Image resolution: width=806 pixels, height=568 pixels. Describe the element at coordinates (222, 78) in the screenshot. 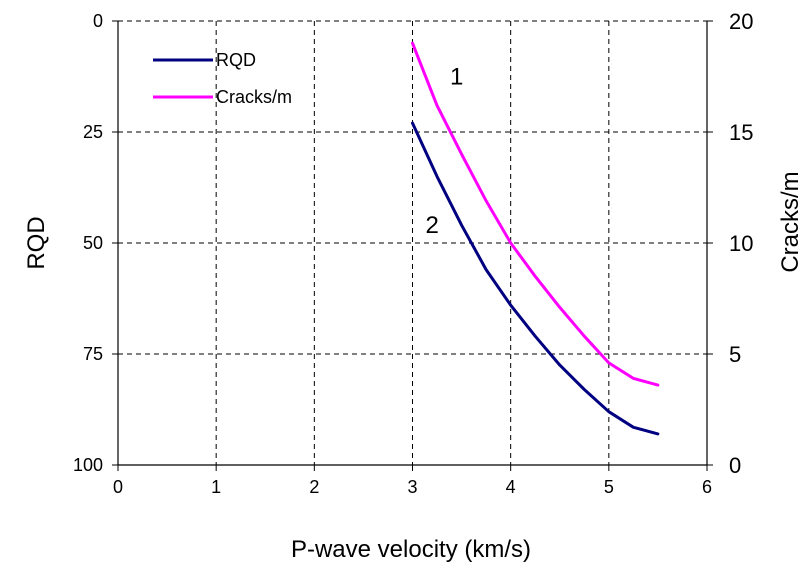

I see `legend: RQD Cracks/m` at that location.